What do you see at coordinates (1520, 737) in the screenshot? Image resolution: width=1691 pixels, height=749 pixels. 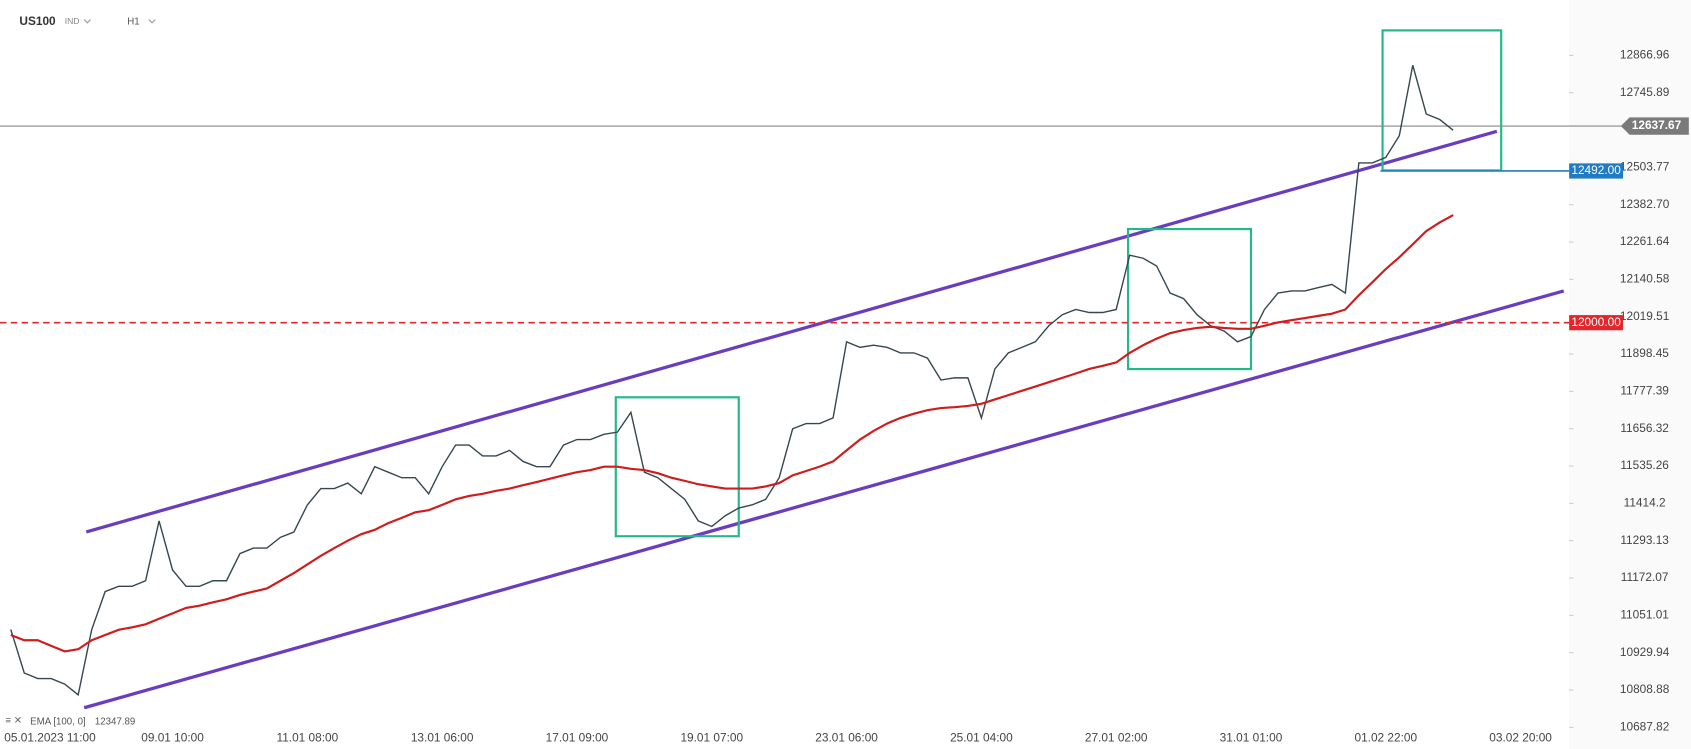 I see `x-tick-label: 03.02 20:00` at bounding box center [1520, 737].